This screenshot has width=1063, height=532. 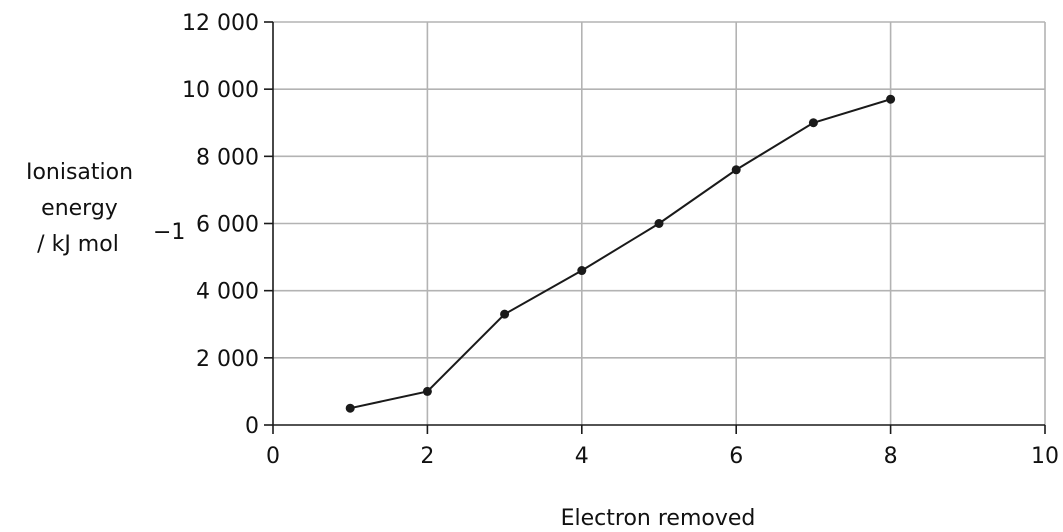 I want to click on y-tick-label-2000: 2 000, so click(x=227, y=359).